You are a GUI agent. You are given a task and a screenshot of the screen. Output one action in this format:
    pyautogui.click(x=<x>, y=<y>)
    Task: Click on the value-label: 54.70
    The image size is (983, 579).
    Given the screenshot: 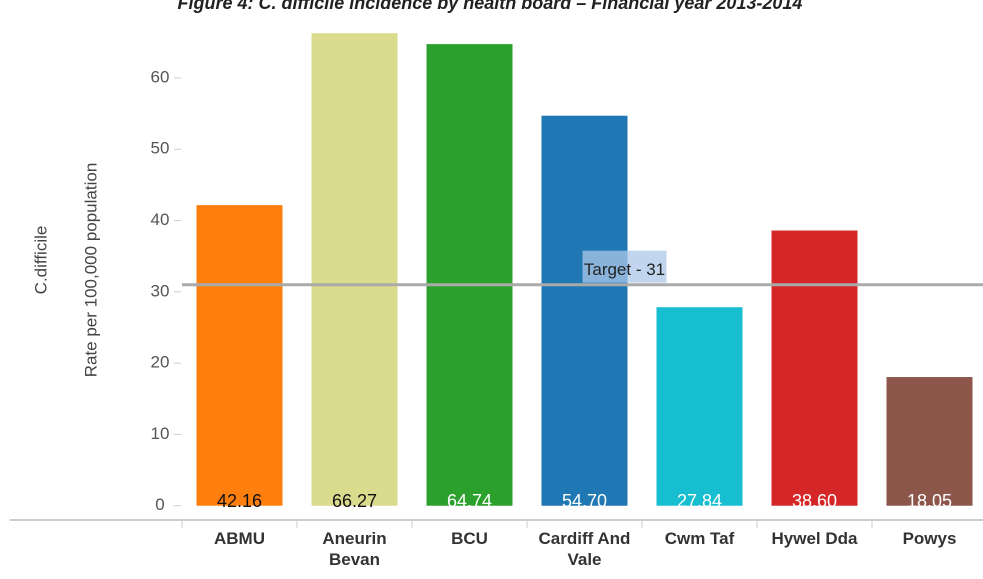 What is the action you would take?
    pyautogui.click(x=584, y=501)
    